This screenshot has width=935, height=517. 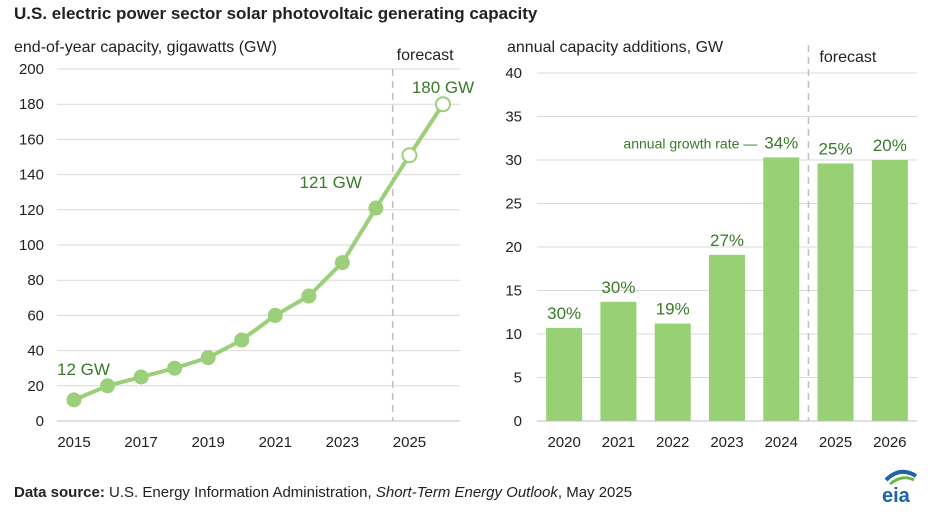 I want to click on right-growth-label: 19%, so click(x=673, y=309).